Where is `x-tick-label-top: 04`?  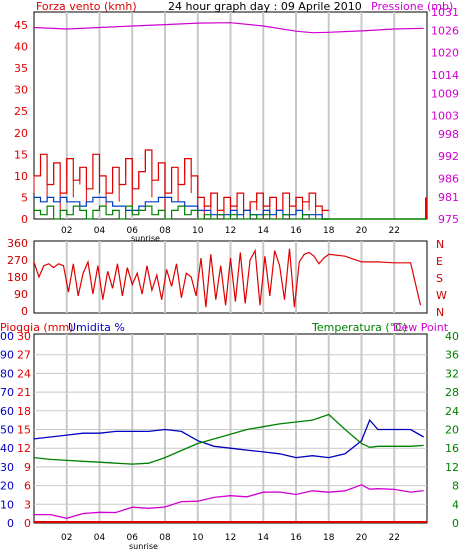 x-tick-label-top: 04 is located at coordinates (100, 231).